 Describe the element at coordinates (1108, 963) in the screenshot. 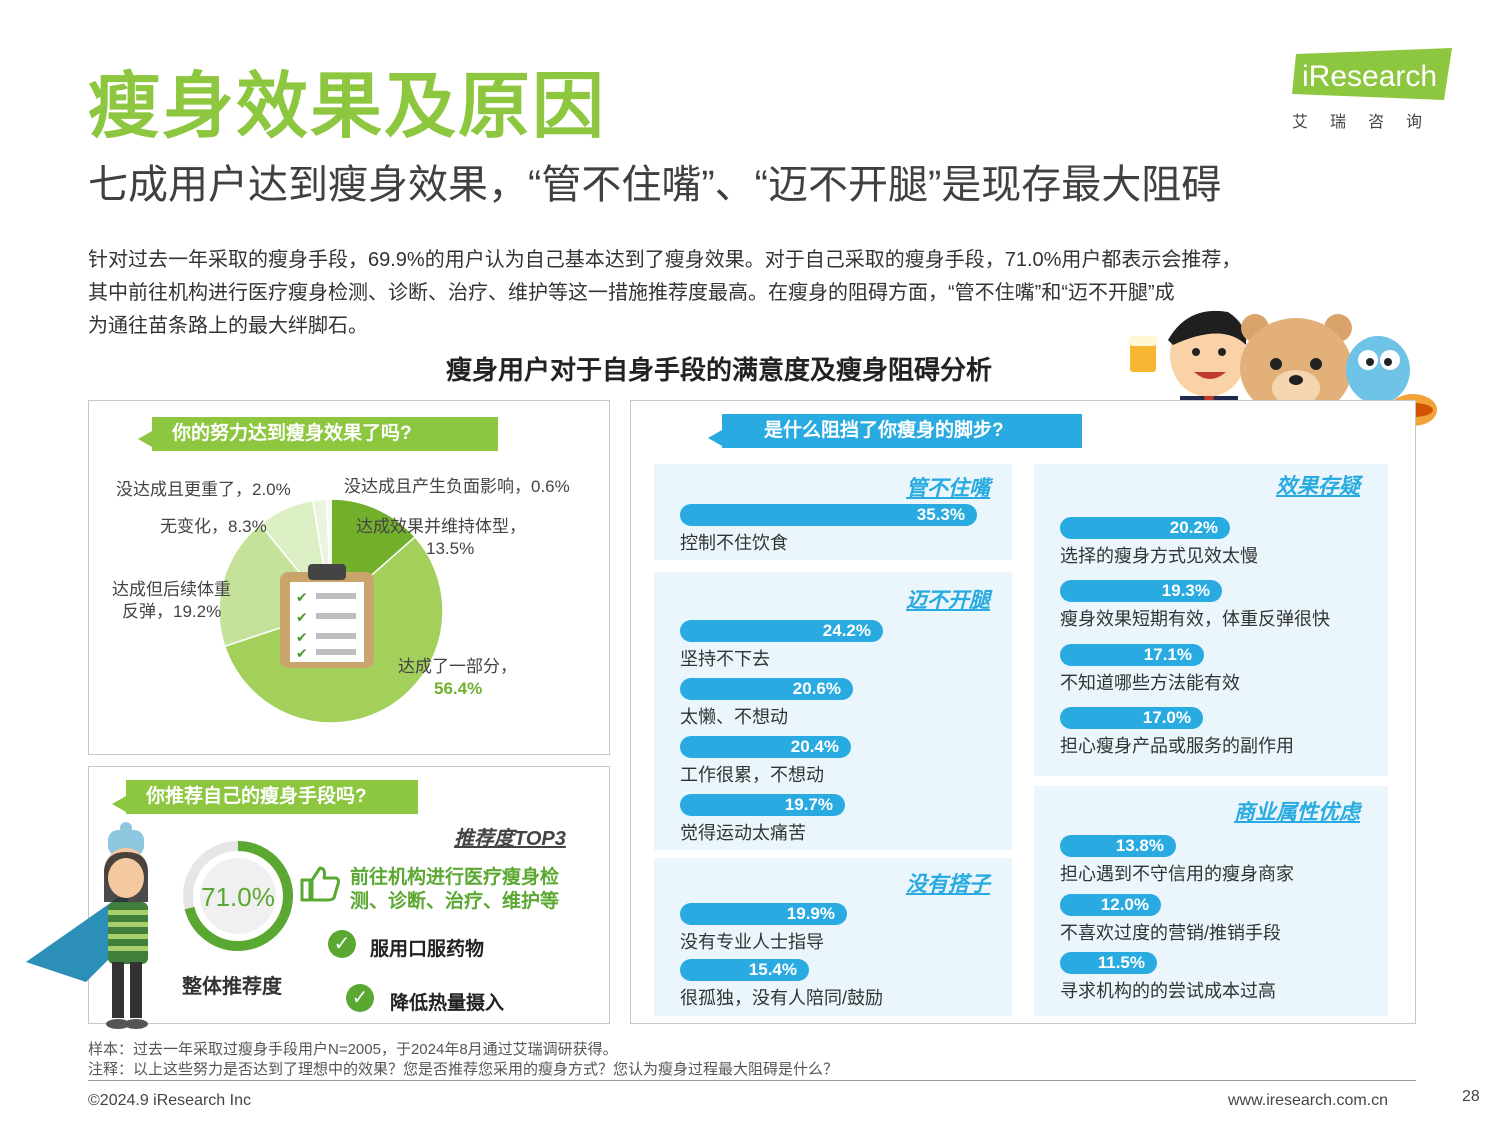

I see `bar: 11.5%` at that location.